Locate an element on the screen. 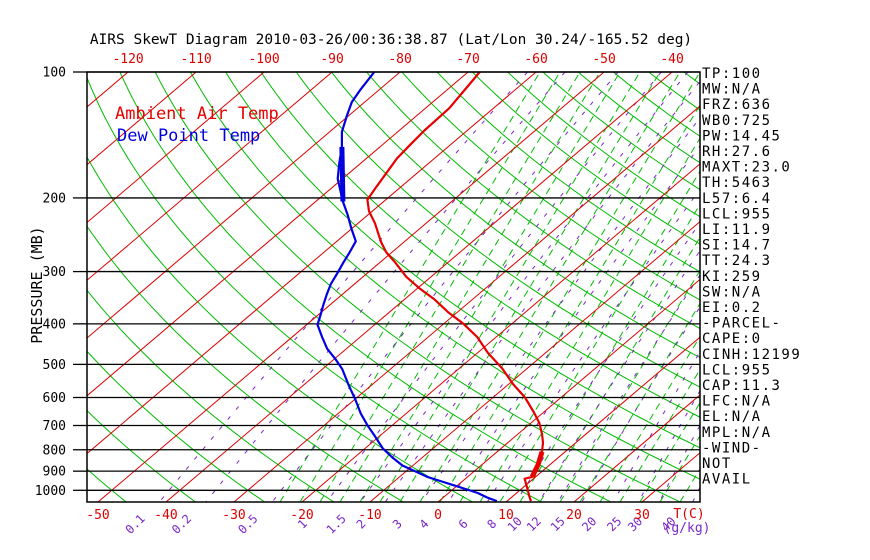 The height and width of the screenshot is (560, 870). mixing-ratio-tick-label: 8 is located at coordinates (491, 524).